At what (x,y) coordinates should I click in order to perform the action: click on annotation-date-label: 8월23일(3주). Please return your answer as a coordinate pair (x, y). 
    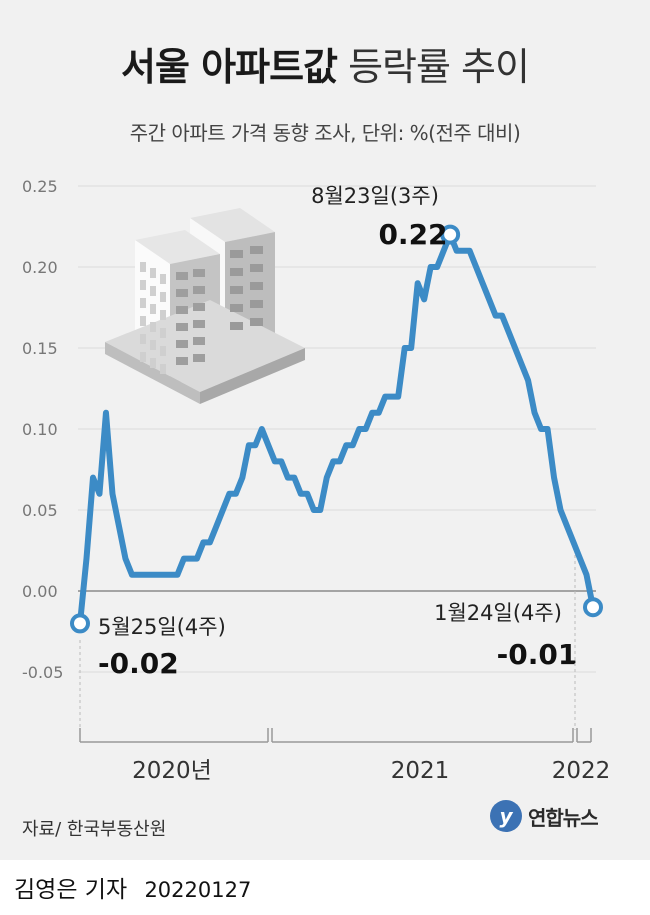
    Looking at the image, I should click on (375, 196).